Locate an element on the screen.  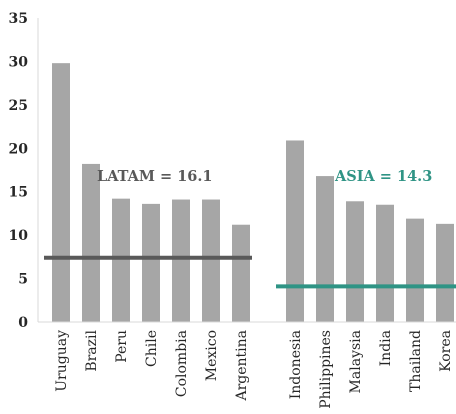
category-label: Malaysia is located at coordinates (356, 361).